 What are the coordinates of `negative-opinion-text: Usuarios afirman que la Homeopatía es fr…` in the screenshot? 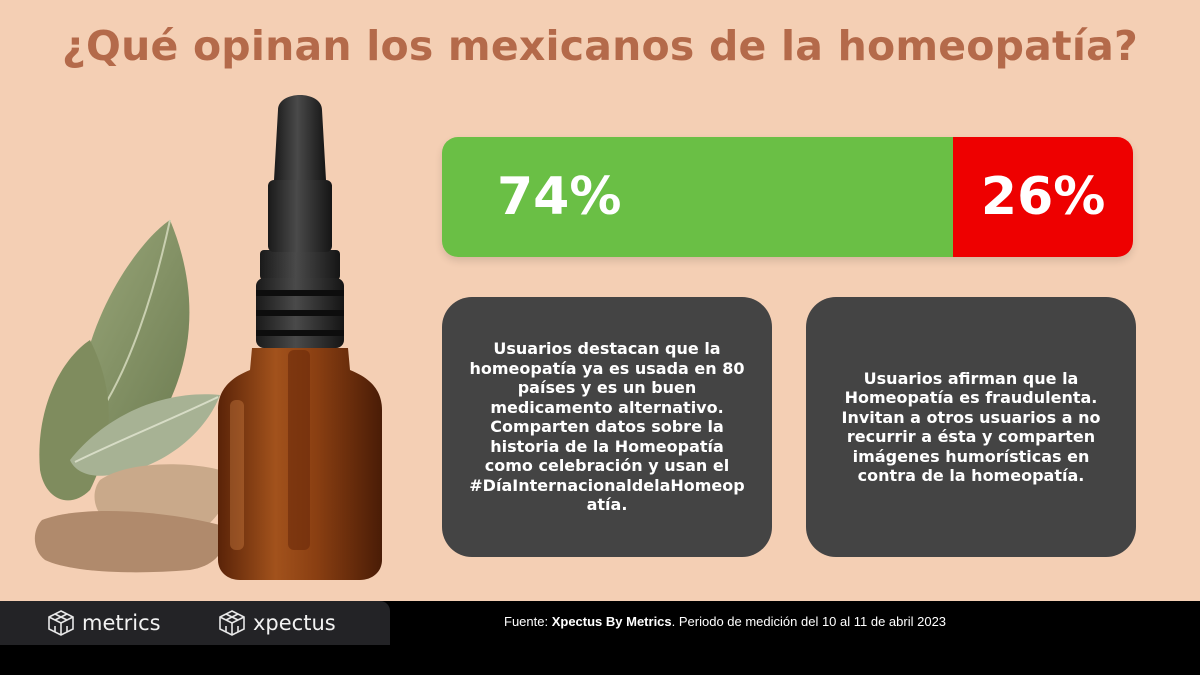 It's located at (971, 427).